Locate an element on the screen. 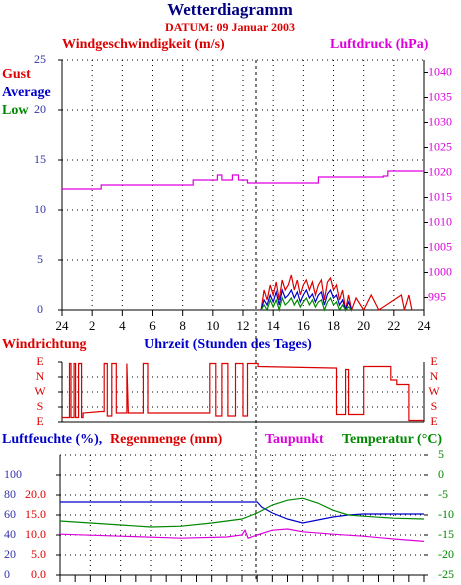  legend-entry: Average is located at coordinates (26, 92).